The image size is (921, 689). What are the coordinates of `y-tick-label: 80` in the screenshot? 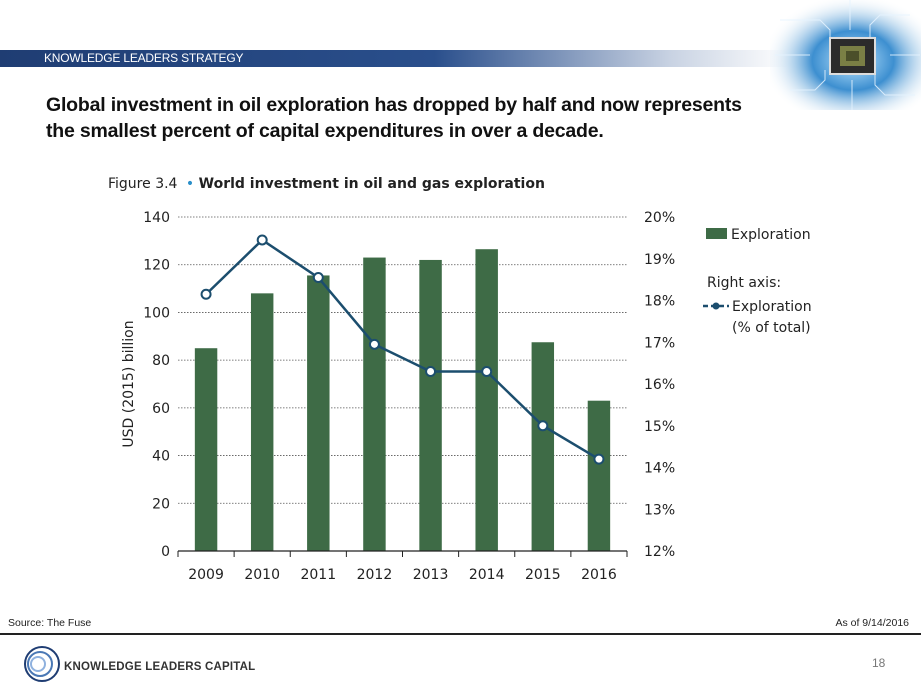 It's located at (161, 361).